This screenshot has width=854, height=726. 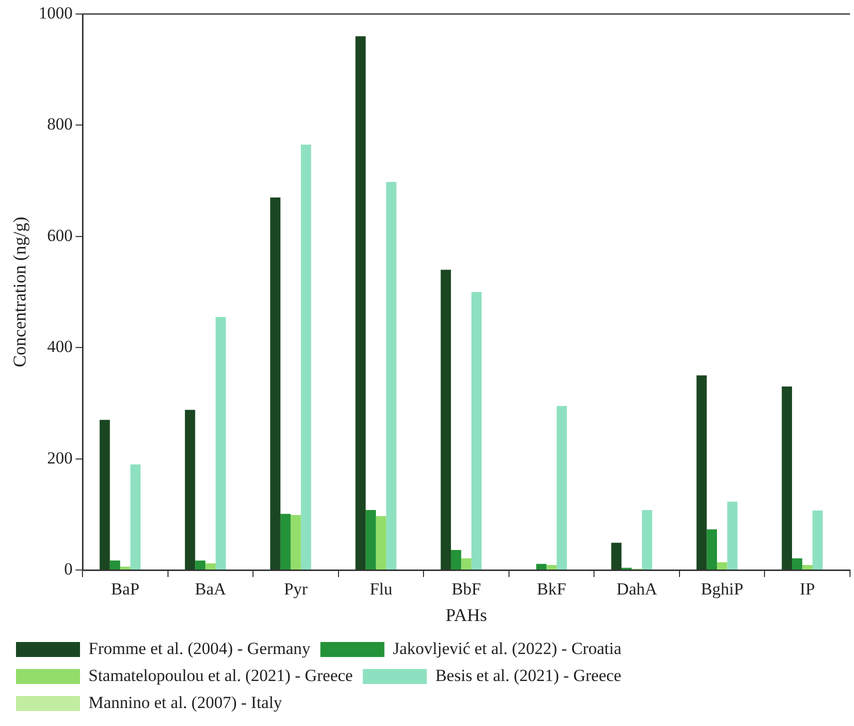 I want to click on x-tick-label: DahA, so click(x=637, y=589).